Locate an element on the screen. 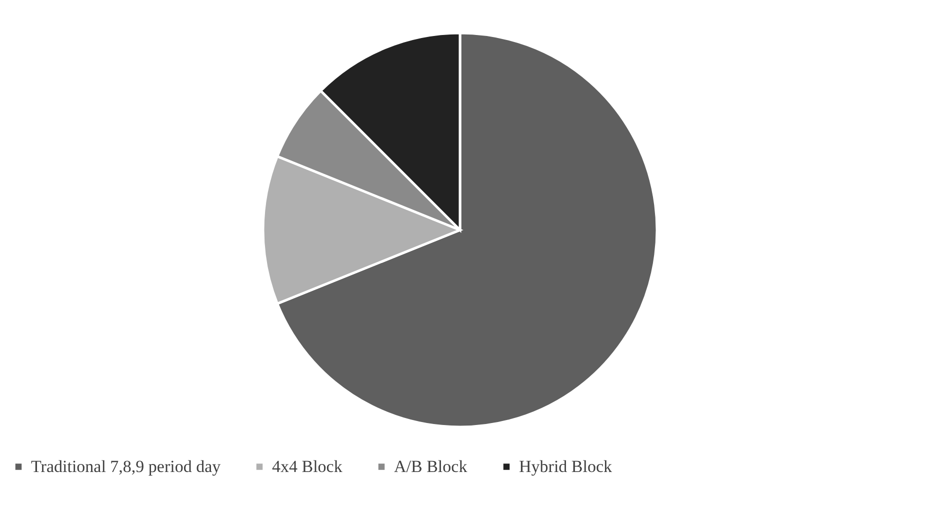 The width and height of the screenshot is (940, 518). legend-label: 4x4 Block is located at coordinates (307, 466).